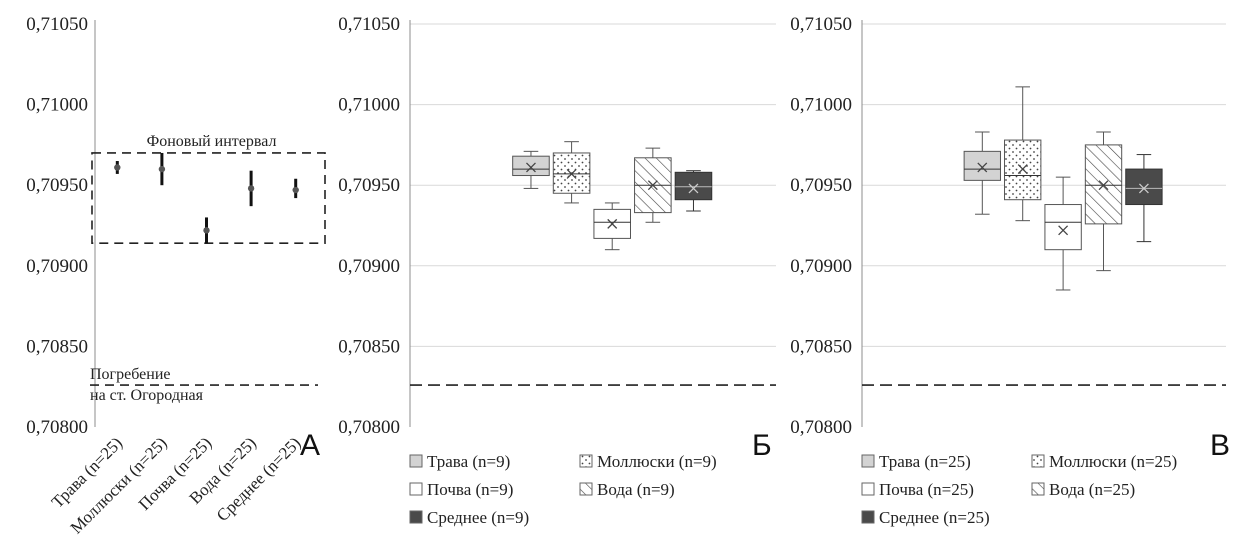 This screenshot has width=1235, height=558. I want to click on panel-letter: Б, so click(762, 445).